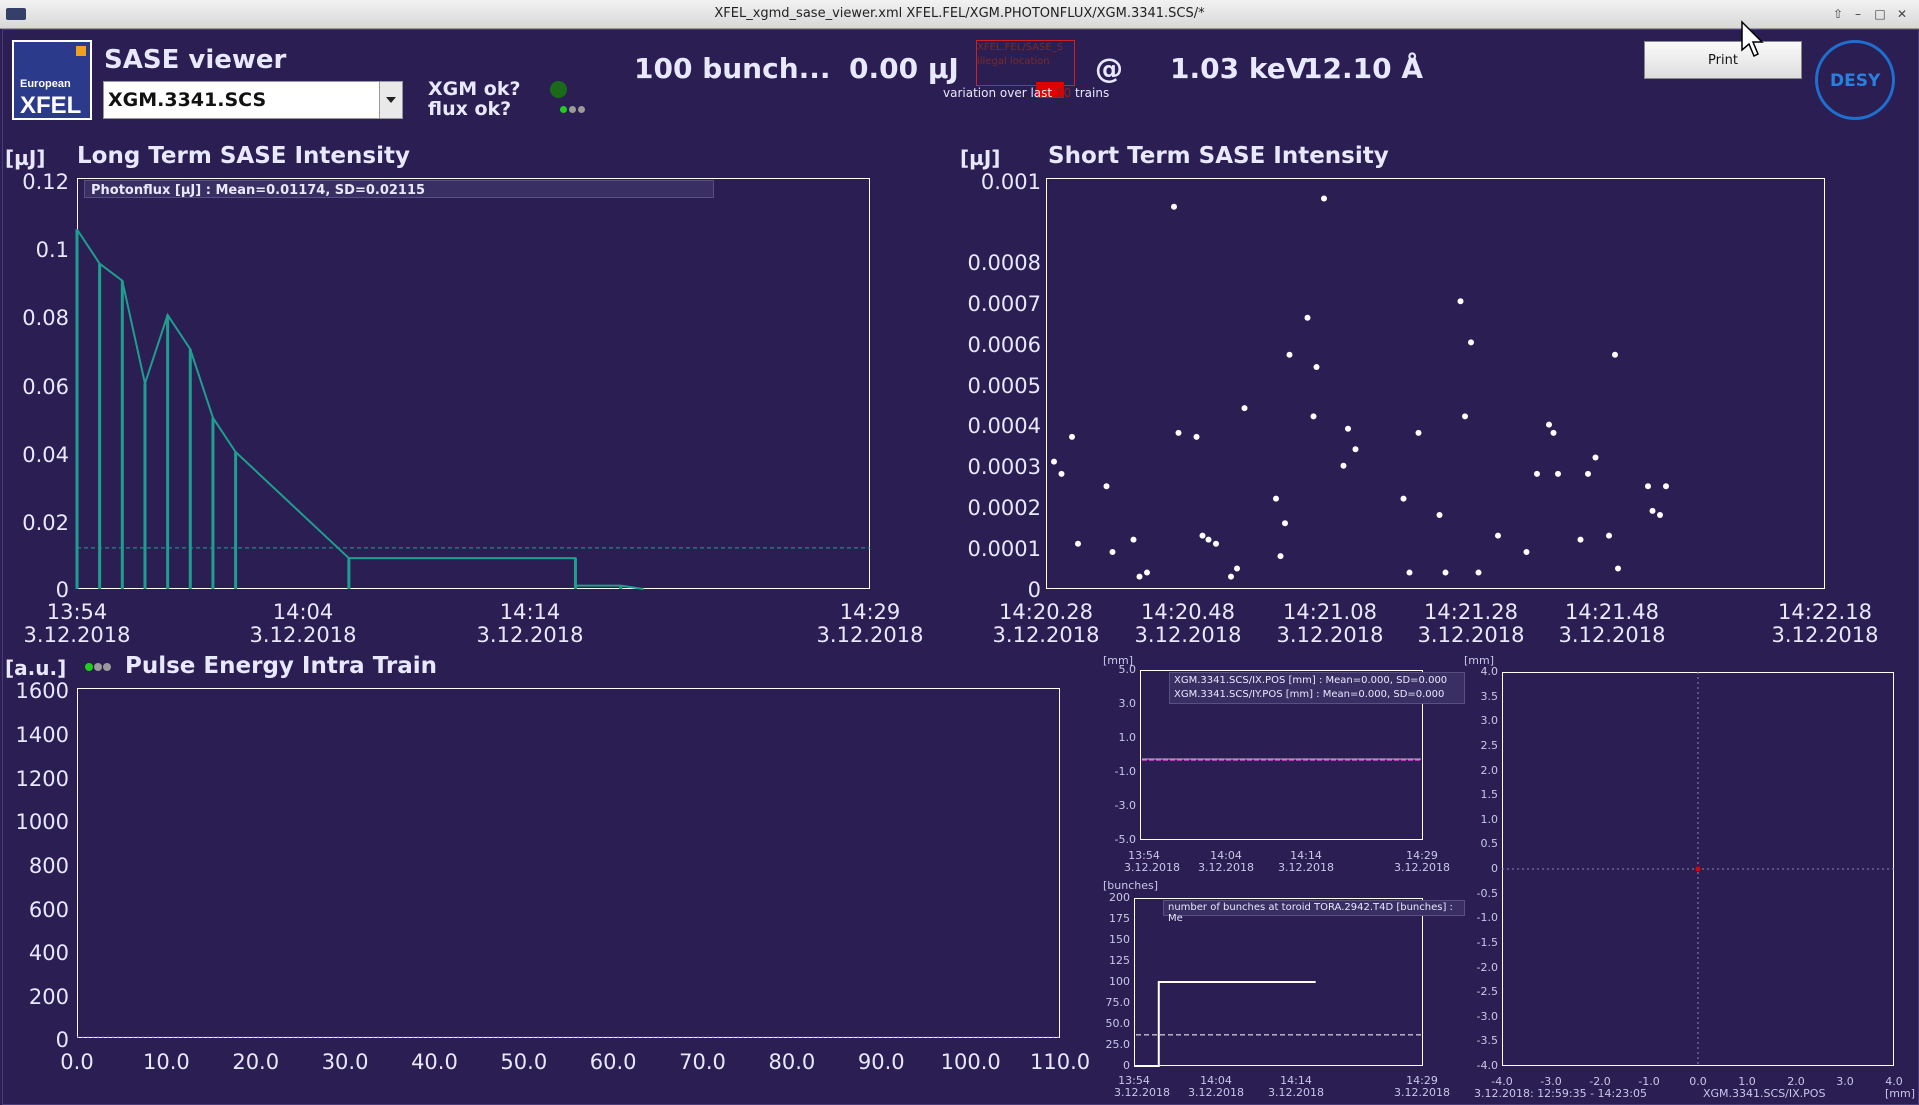 Image resolution: width=1919 pixels, height=1105 pixels. Describe the element at coordinates (48, 997) in the screenshot. I see `y-tick: 200` at that location.